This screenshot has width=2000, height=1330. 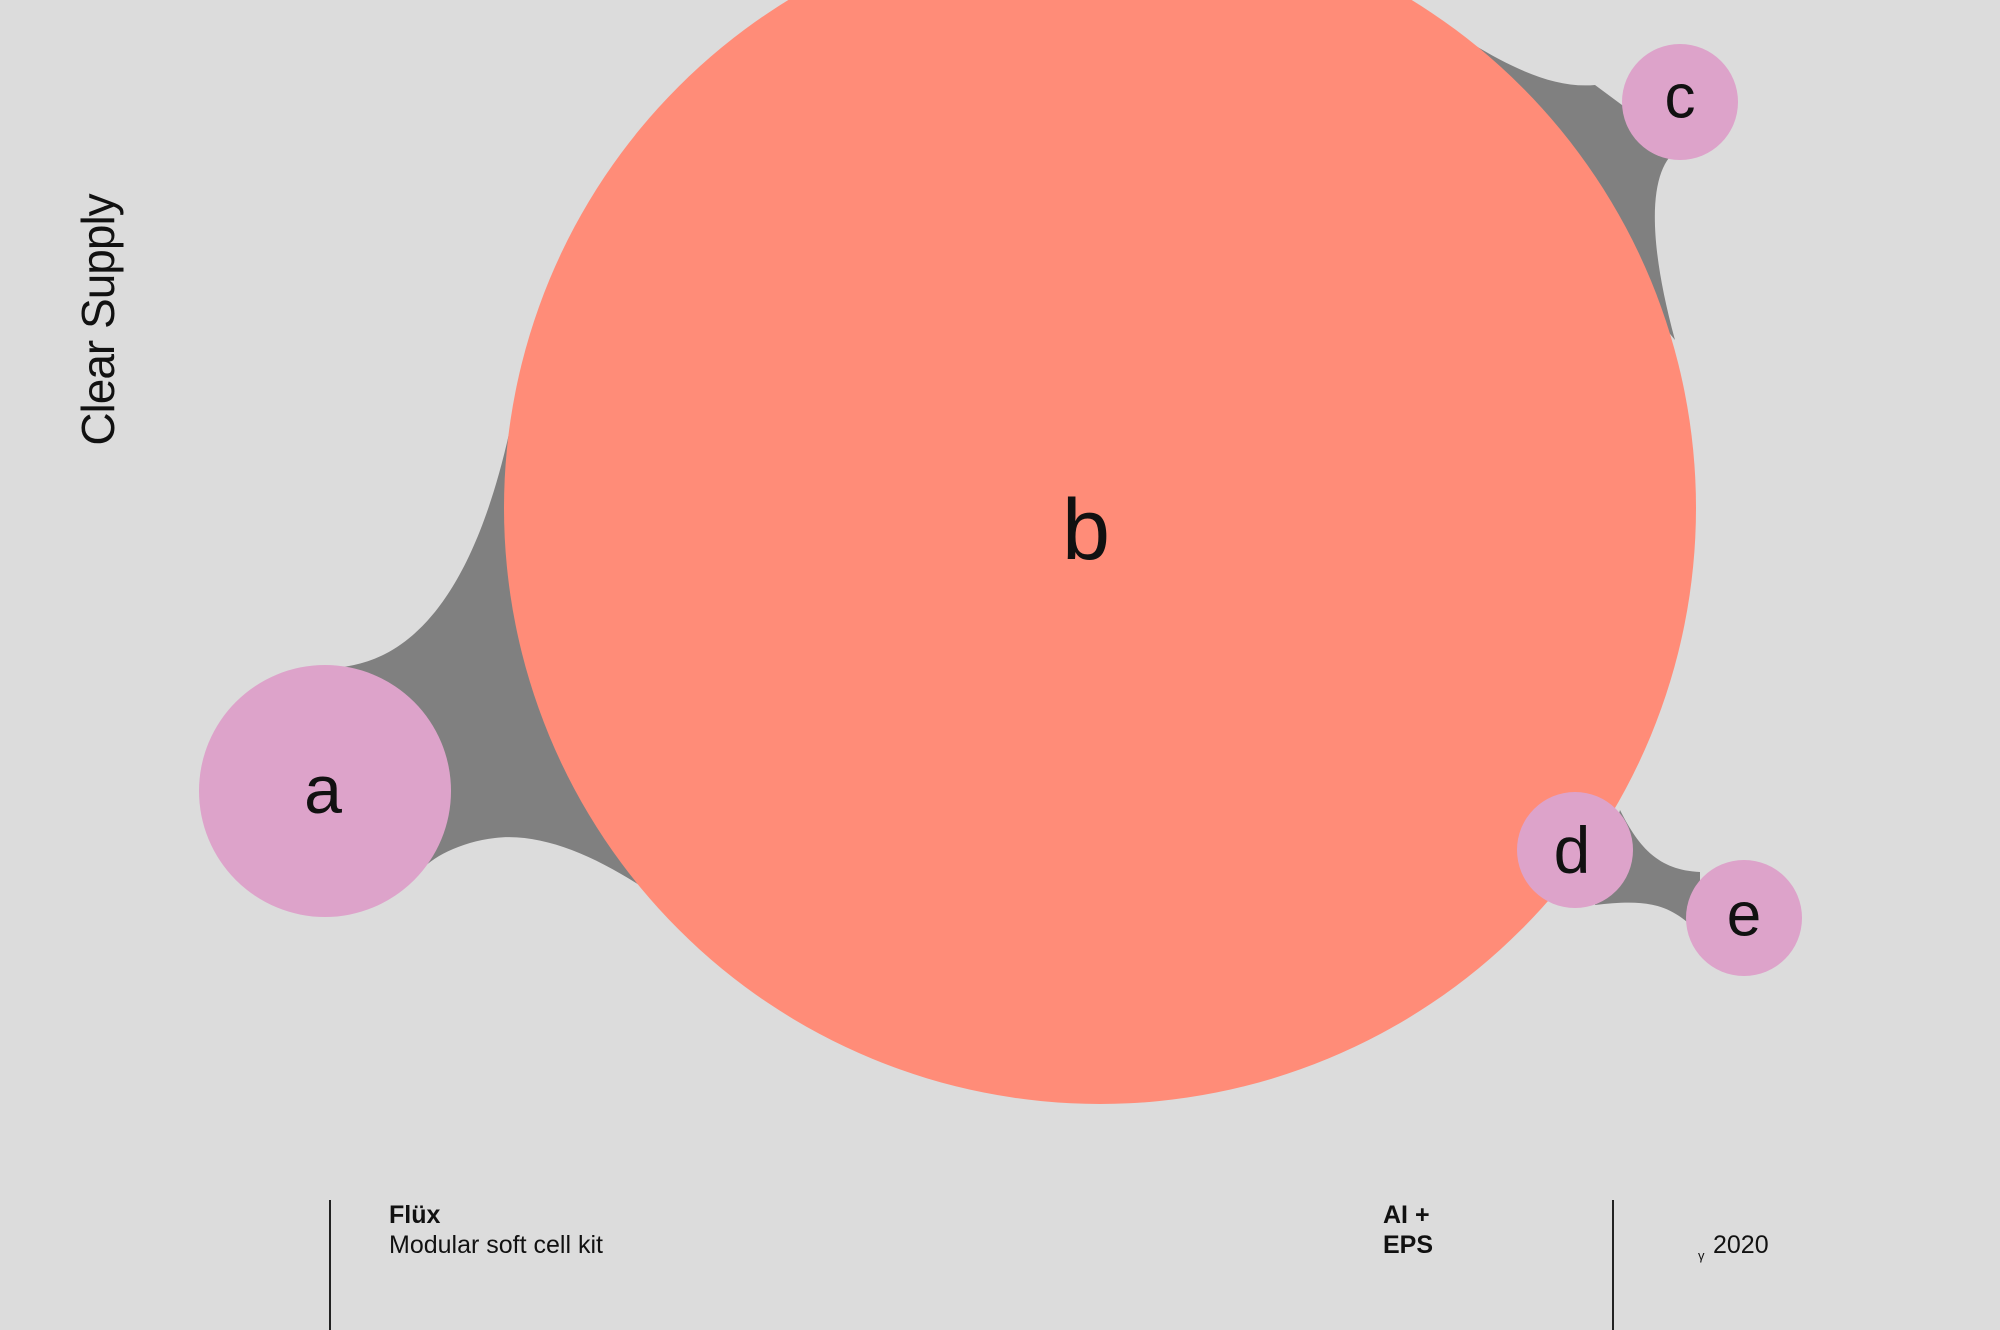 I want to click on cell-label-d: d, so click(x=1572, y=850).